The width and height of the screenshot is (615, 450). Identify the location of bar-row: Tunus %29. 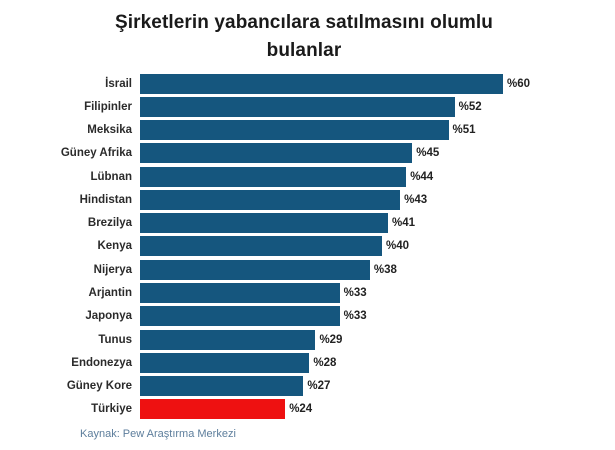
(251, 339).